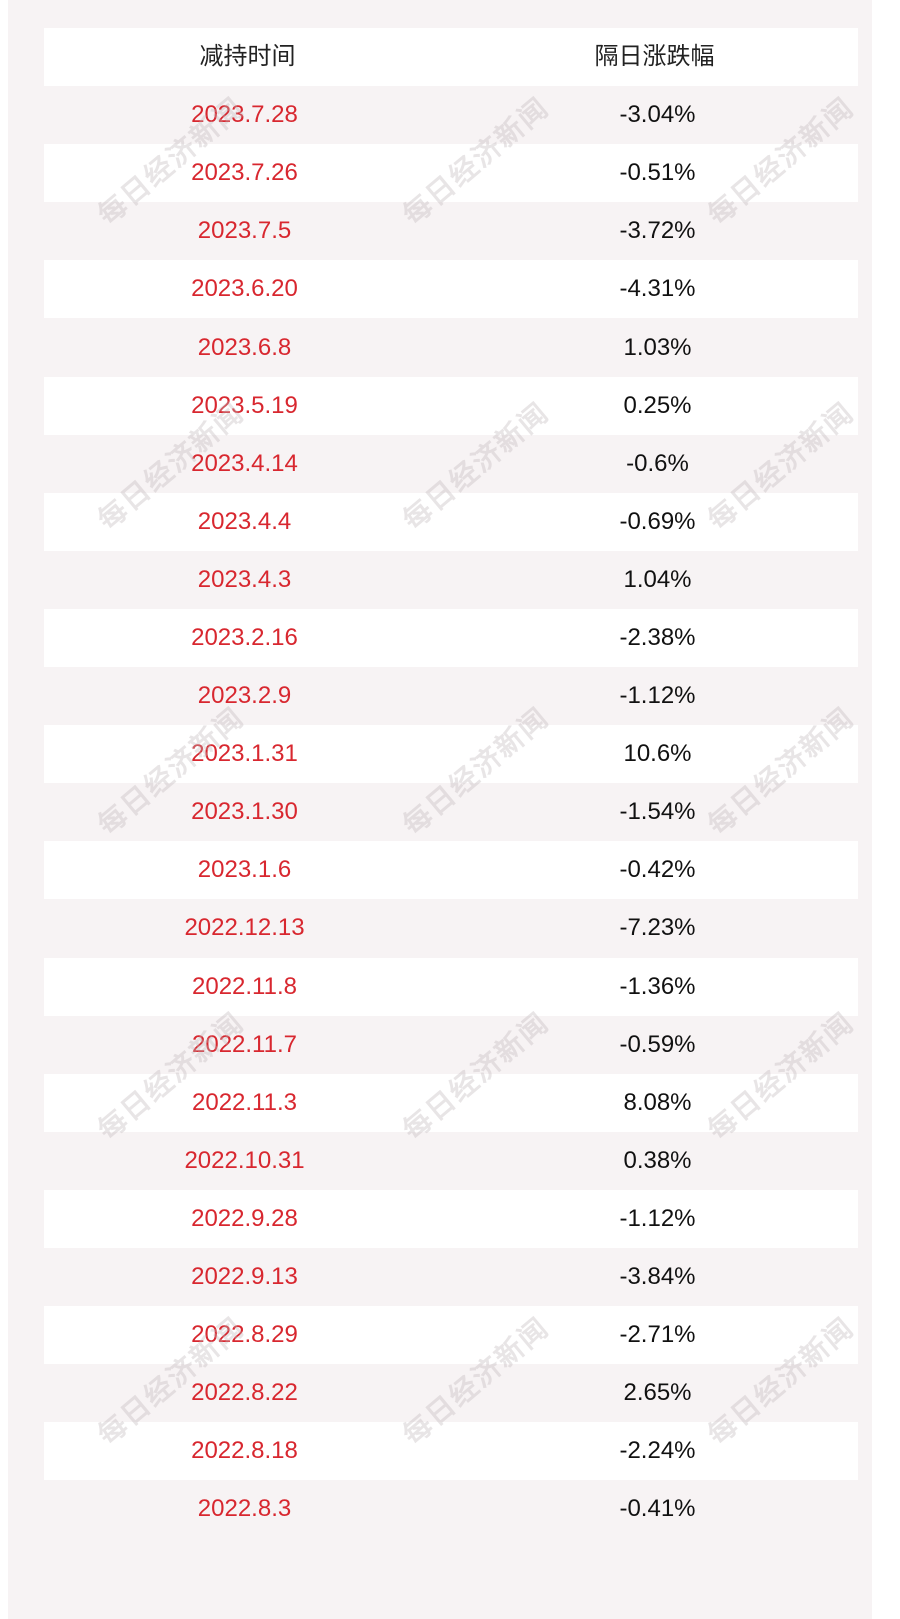 The height and width of the screenshot is (1619, 900). I want to click on date-cell: 2022.8.29, so click(244, 1335).